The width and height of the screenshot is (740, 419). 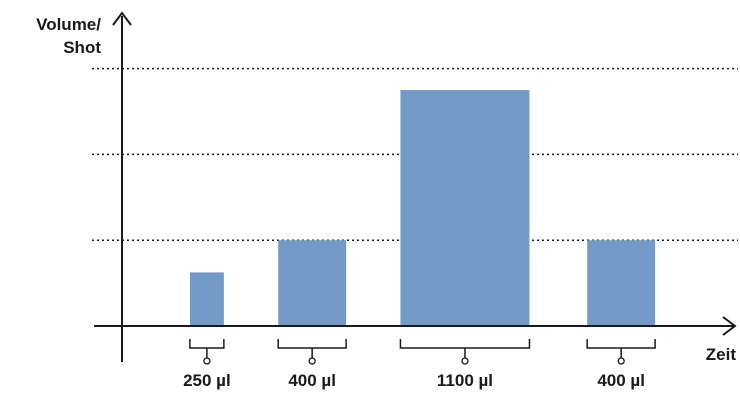 What do you see at coordinates (122, 18) in the screenshot?
I see `y-axis-arrowhead` at bounding box center [122, 18].